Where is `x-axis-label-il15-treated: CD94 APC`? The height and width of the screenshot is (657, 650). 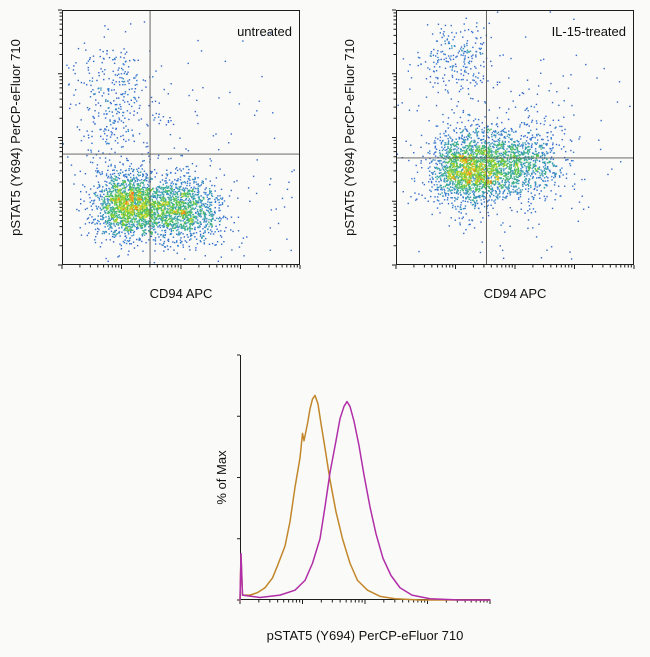
x-axis-label-il15-treated: CD94 APC is located at coordinates (515, 293).